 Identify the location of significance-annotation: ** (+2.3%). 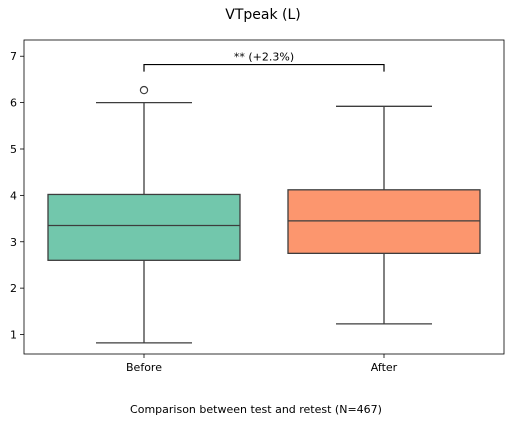
(264, 61).